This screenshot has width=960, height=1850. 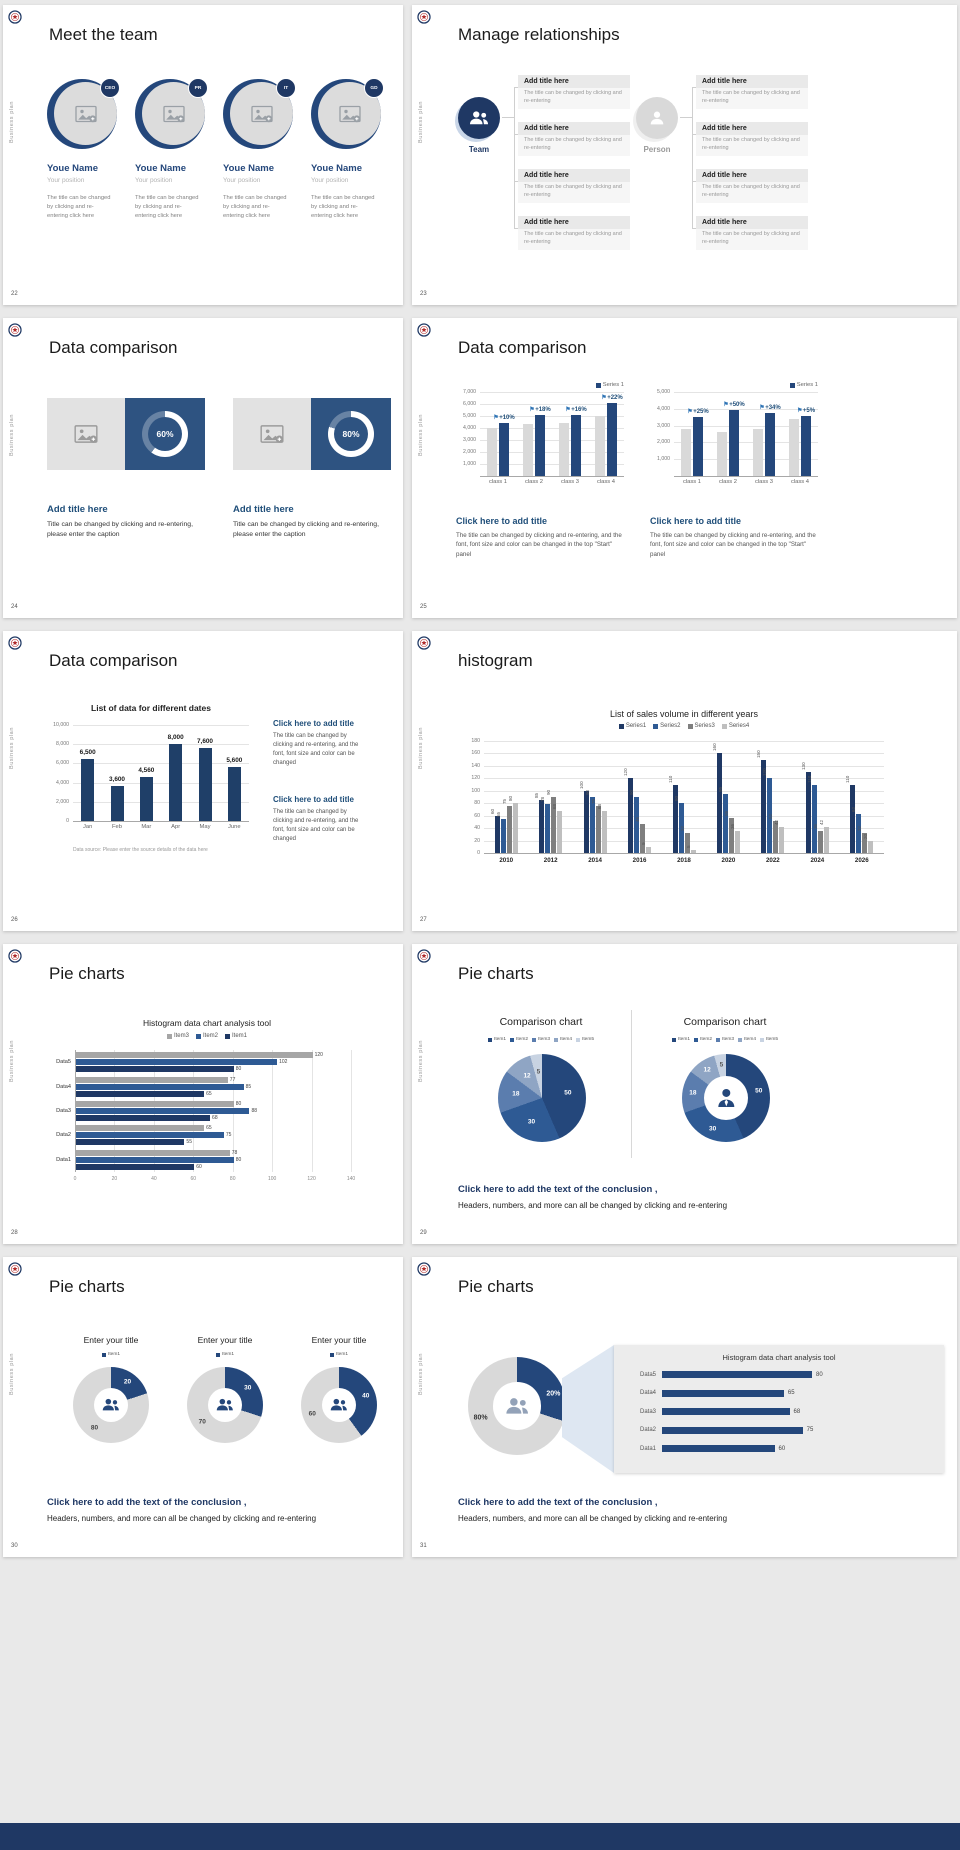 I want to click on legend-item: Series4, so click(x=735, y=726).